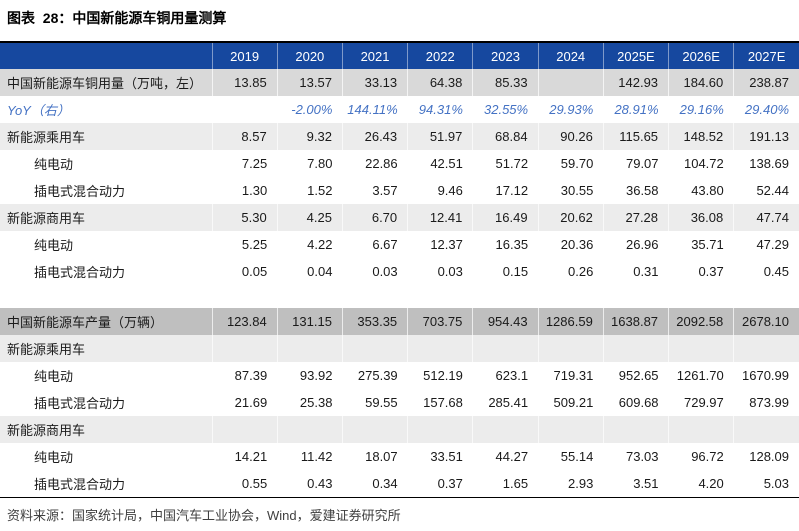  What do you see at coordinates (642, 163) in the screenshot?
I see `cell: 79.07` at bounding box center [642, 163].